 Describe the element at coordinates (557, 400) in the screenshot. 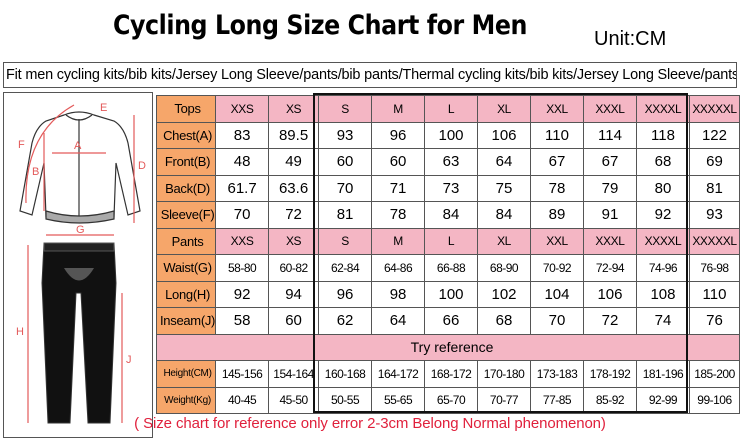

I see `value-cell: 77-85` at that location.